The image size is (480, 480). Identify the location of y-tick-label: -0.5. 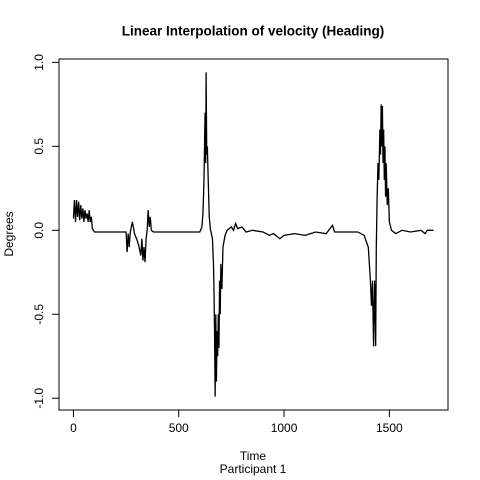
(39, 314).